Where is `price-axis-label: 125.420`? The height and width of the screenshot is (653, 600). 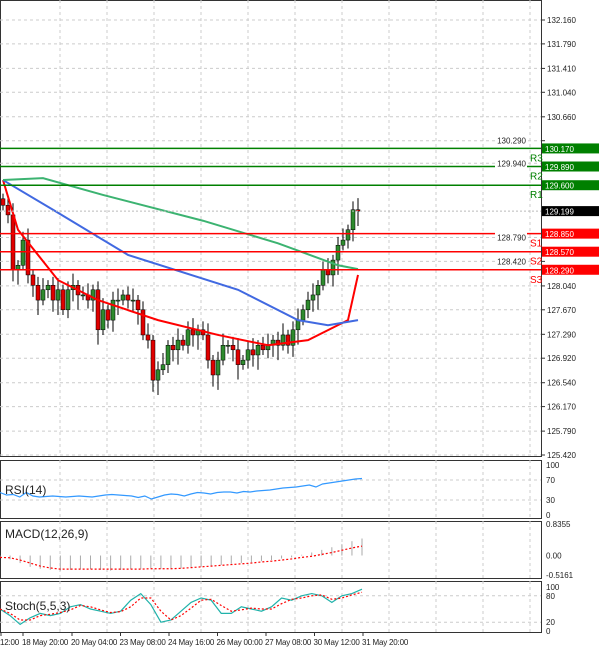 price-axis-label: 125.420 is located at coordinates (561, 455).